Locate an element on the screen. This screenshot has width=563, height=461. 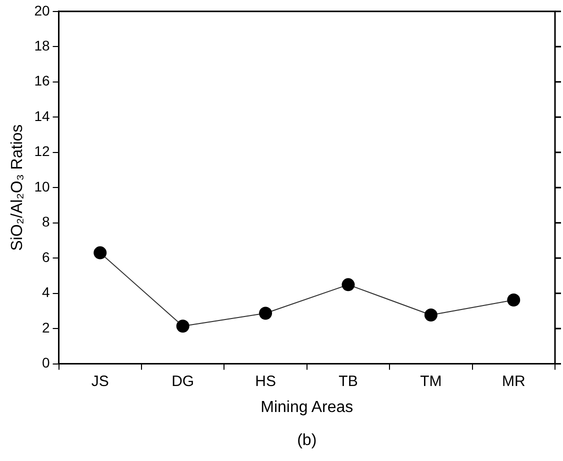
x-tick-label: TM is located at coordinates (431, 381).